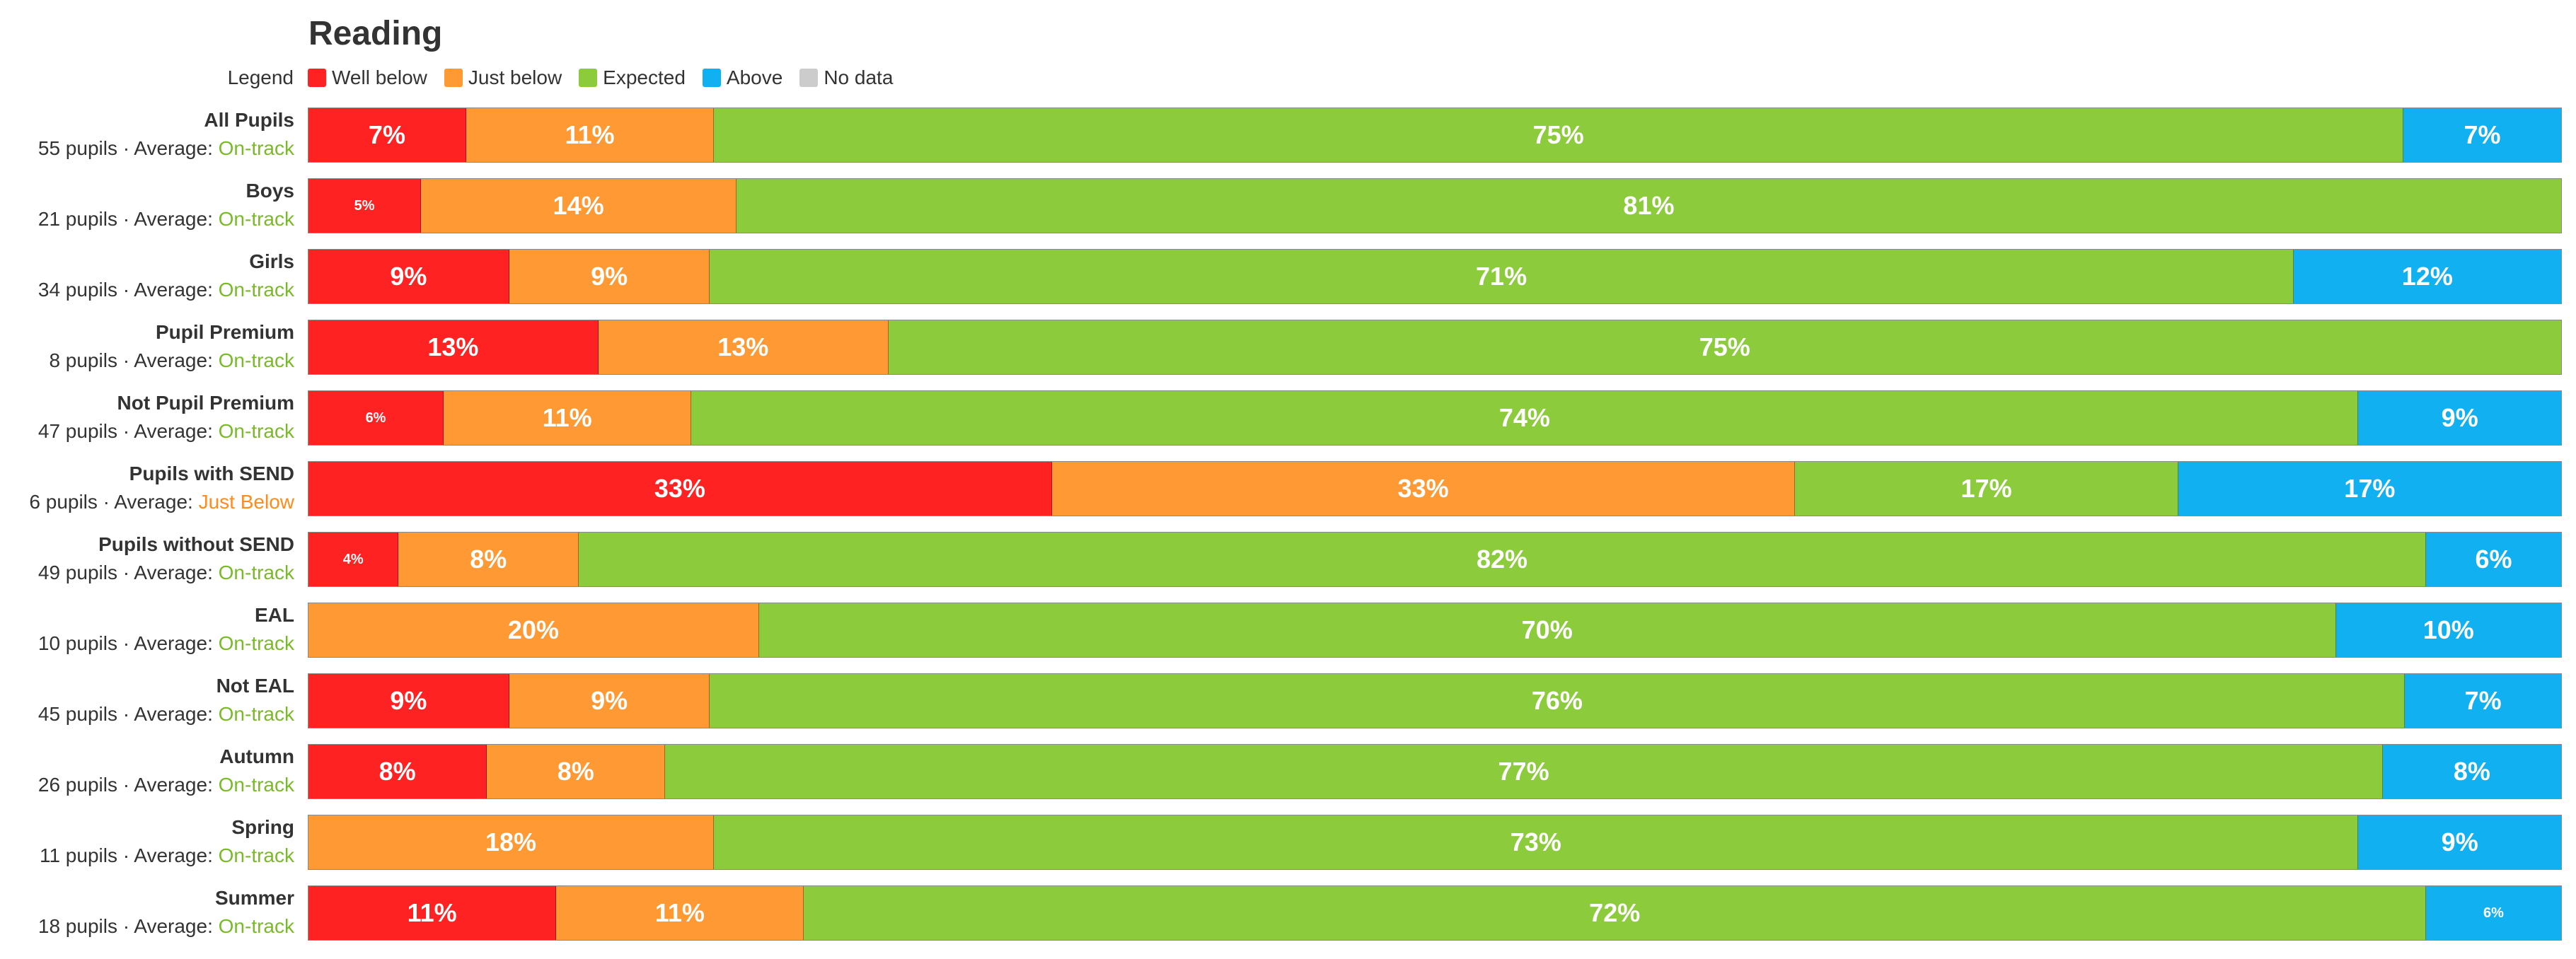 Image resolution: width=2576 pixels, height=959 pixels. Describe the element at coordinates (317, 78) in the screenshot. I see `legend-swatch` at that location.